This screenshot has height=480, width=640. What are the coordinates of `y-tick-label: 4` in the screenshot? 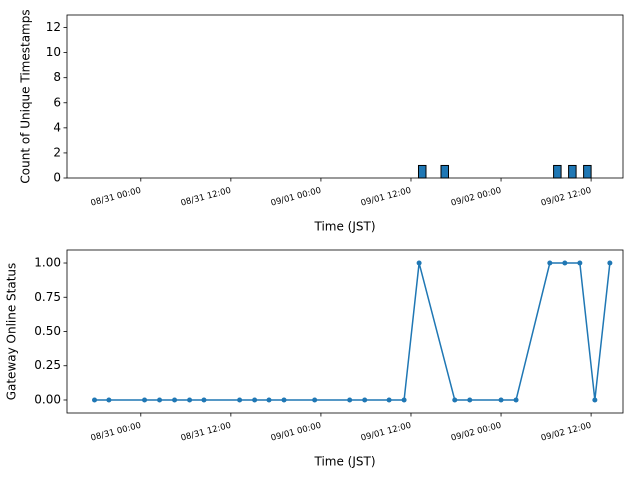 It's located at (57, 127).